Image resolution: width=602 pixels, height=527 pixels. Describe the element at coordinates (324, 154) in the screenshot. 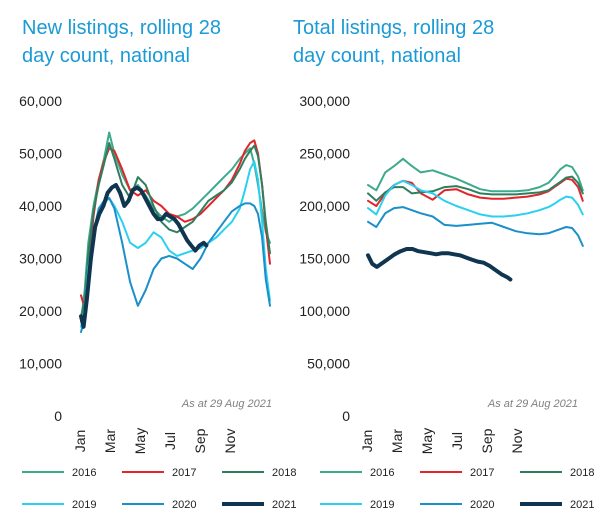

I see `total-listings-y-tick-label: 250,000` at that location.